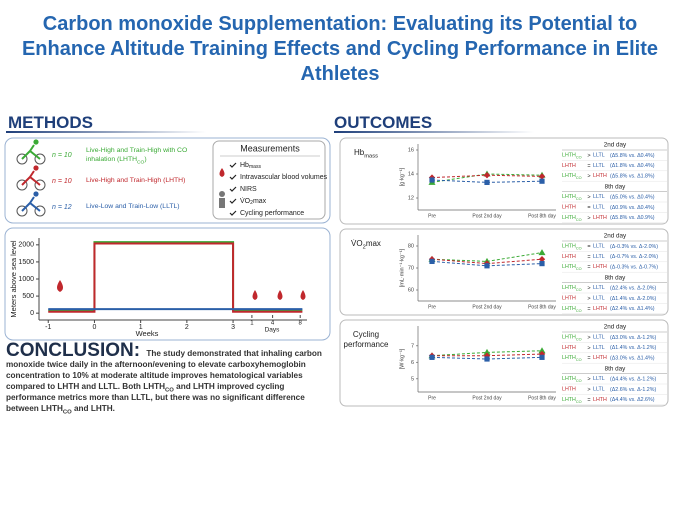 The image size is (680, 510). Describe the element at coordinates (303, 295) in the screenshot. I see `drop-icon` at that location.